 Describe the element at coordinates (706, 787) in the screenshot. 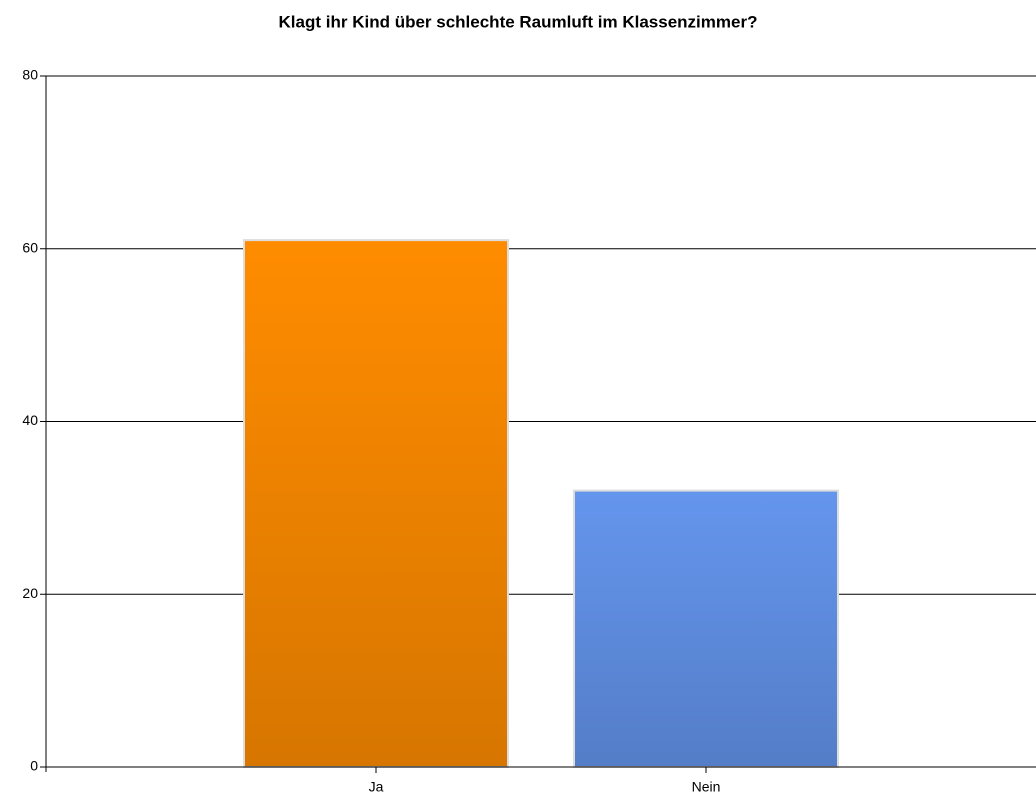

I see `x-tick-label: Nein` at that location.